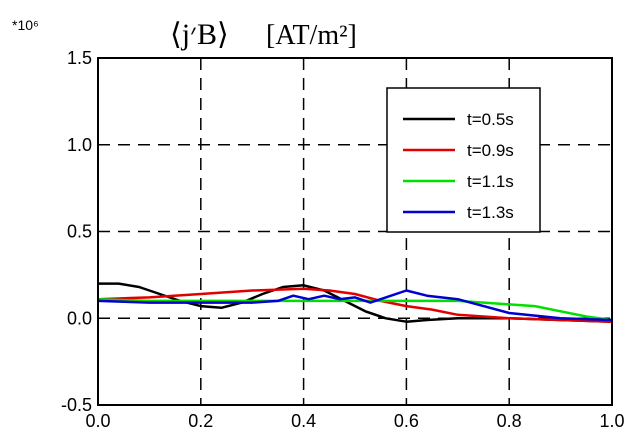  What do you see at coordinates (490, 212) in the screenshot?
I see `legend-label: t=1.3s` at bounding box center [490, 212].